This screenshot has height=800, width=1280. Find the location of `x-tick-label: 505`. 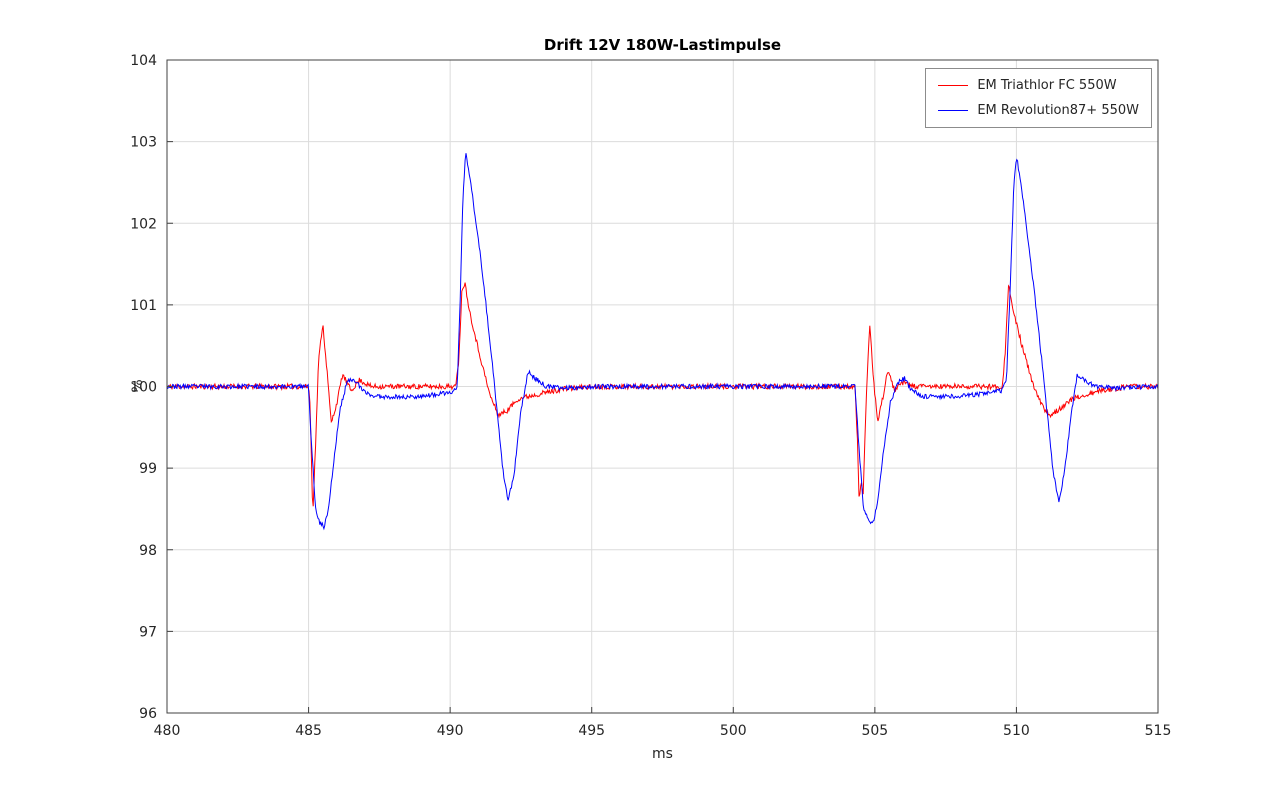

x-tick-label: 505 is located at coordinates (874, 731).